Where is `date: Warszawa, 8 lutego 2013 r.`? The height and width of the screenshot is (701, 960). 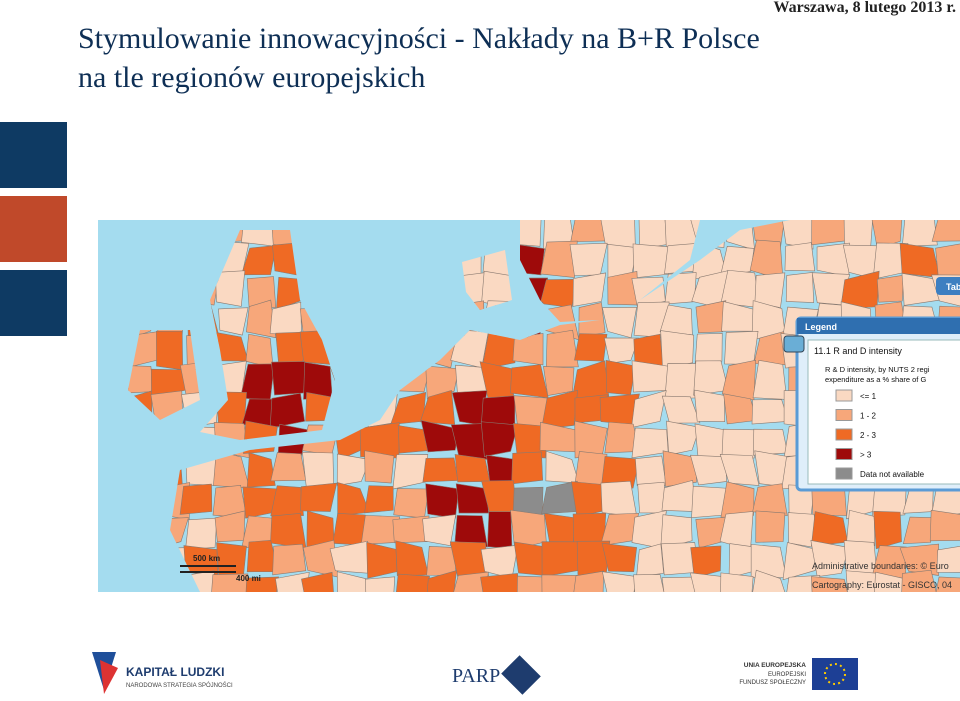 date: Warszawa, 8 lutego 2013 r. is located at coordinates (864, 8).